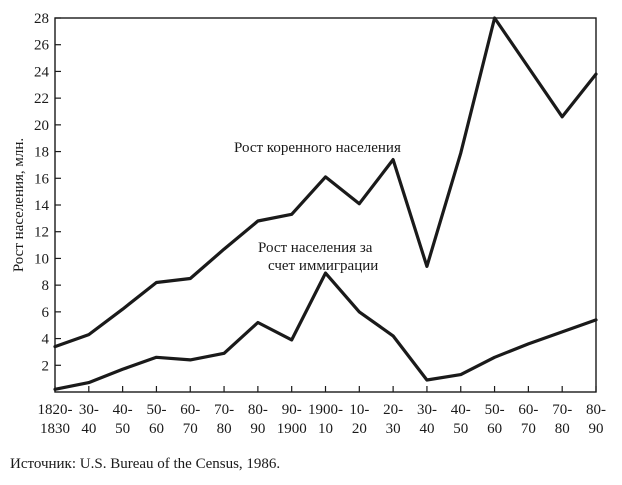  Describe the element at coordinates (359, 410) in the screenshot. I see `x-tick-label: 10-` at that location.